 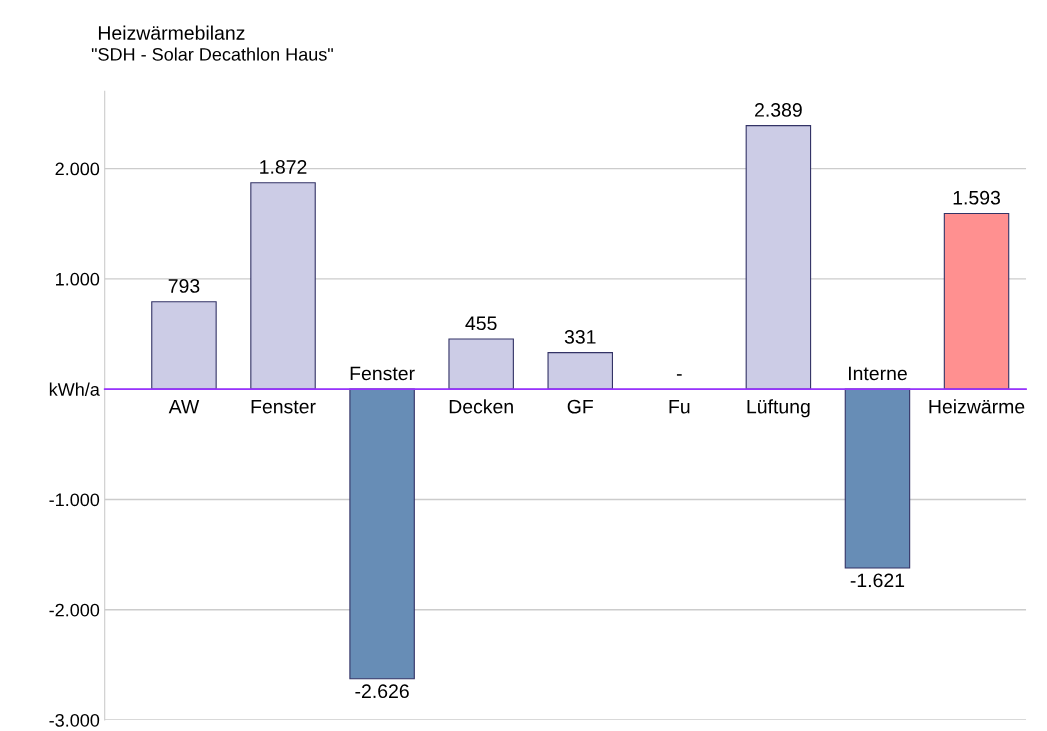 What do you see at coordinates (74, 610) in the screenshot?
I see `y-tick-label: -2.000` at bounding box center [74, 610].